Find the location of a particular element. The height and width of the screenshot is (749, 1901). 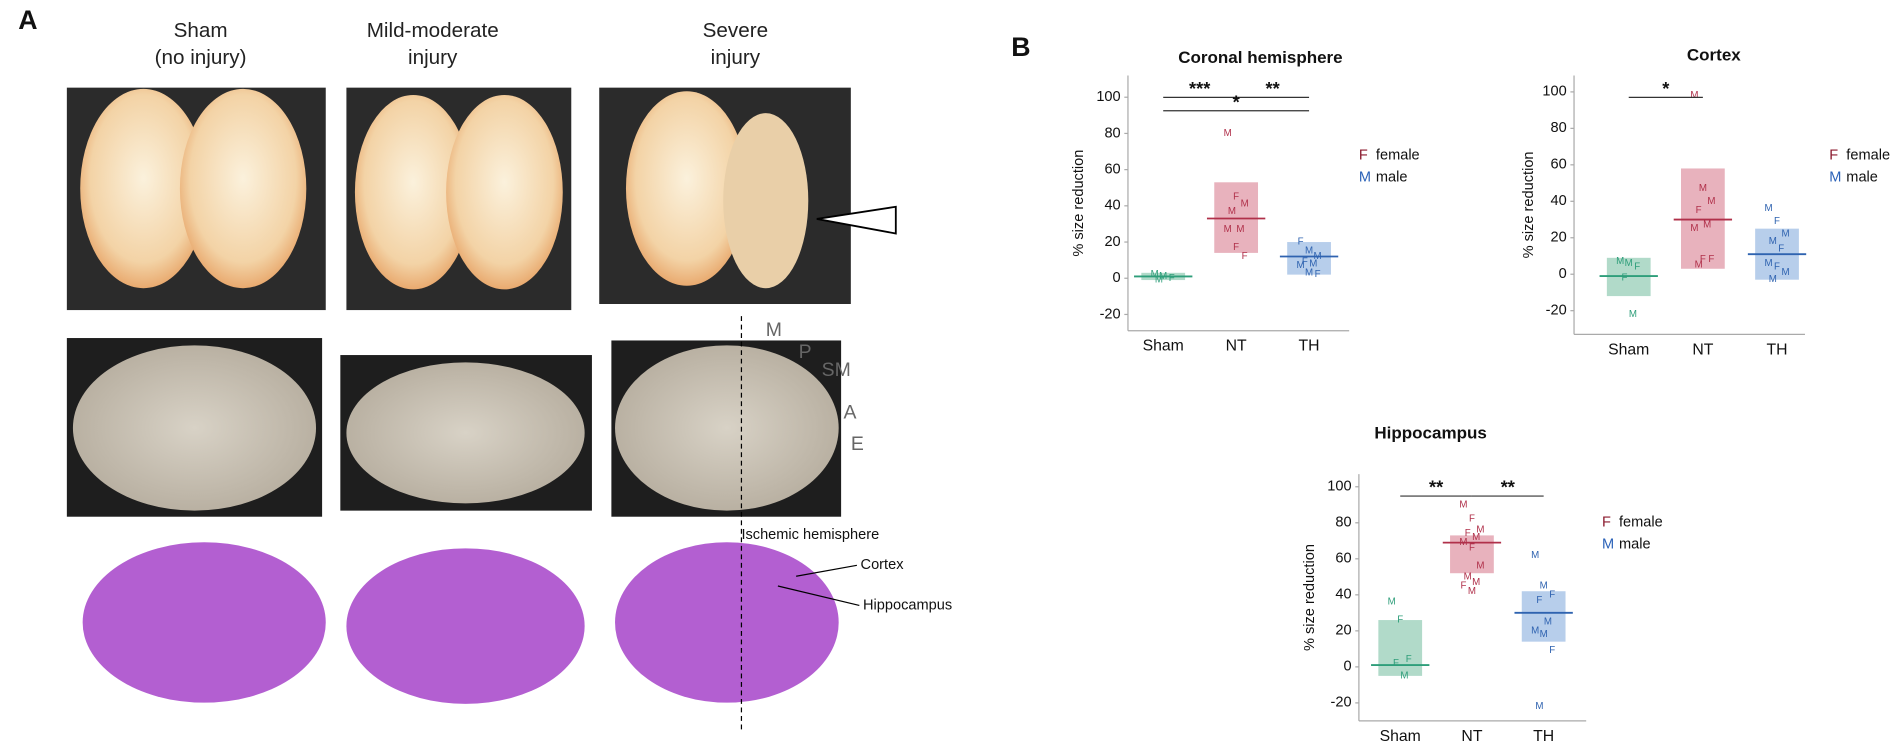

x-tick-label: Sham is located at coordinates (1163, 346).